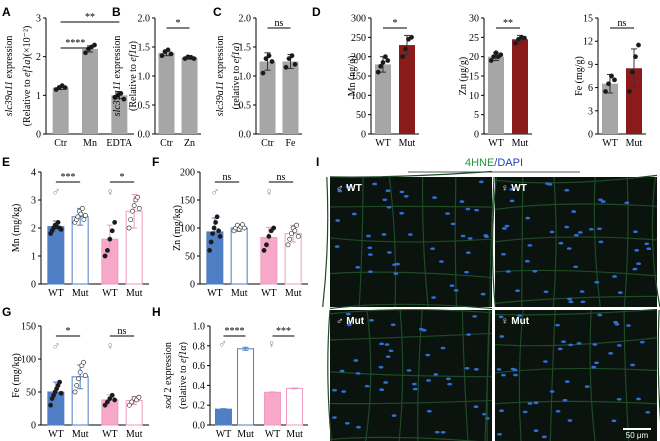  I want to click on panel-letter: E, so click(6, 162).